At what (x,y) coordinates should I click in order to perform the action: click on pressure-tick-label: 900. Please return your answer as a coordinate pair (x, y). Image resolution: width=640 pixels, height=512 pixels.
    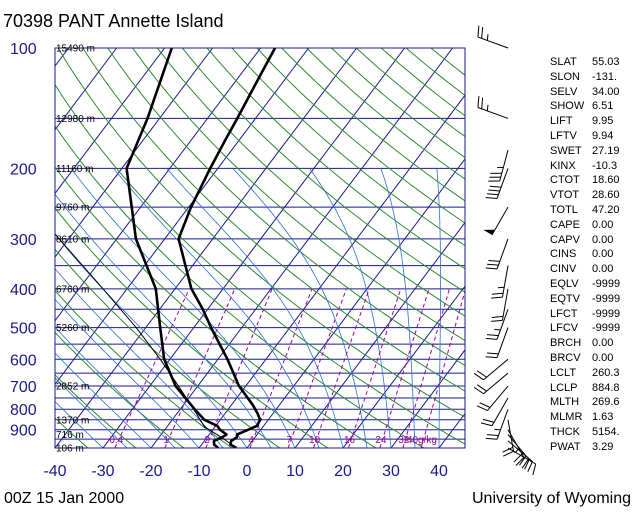
    Looking at the image, I should click on (23, 431).